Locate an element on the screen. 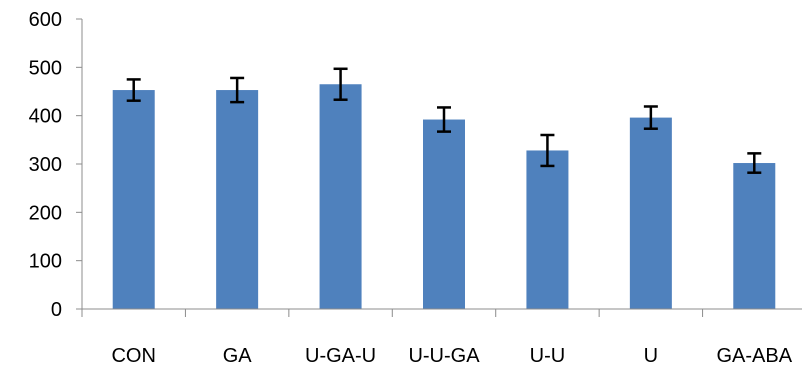  y-tick-label: 500 is located at coordinates (45, 68).